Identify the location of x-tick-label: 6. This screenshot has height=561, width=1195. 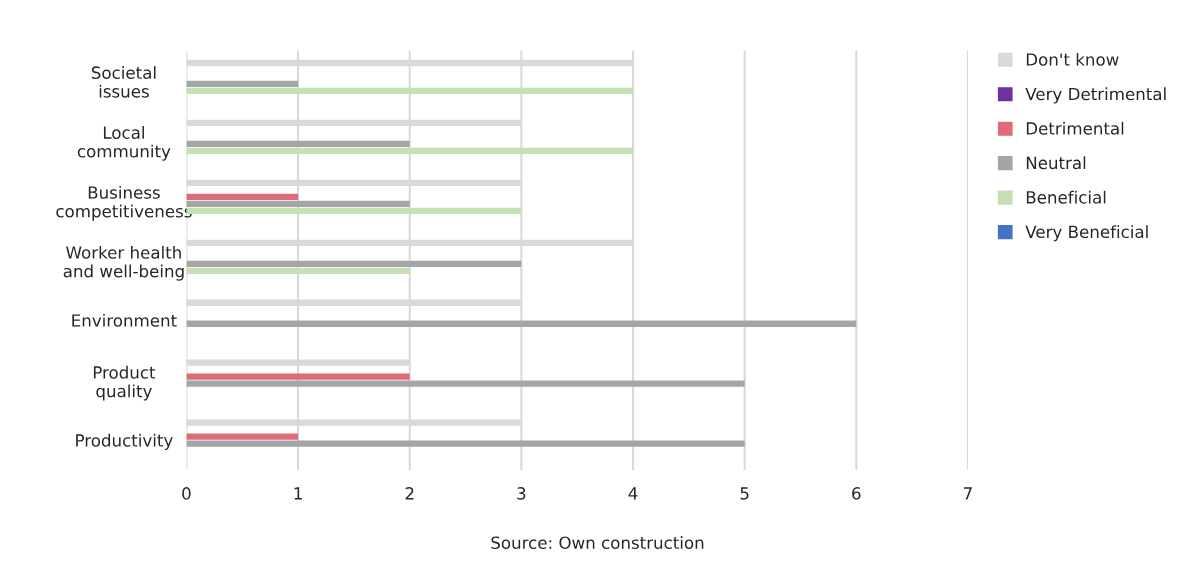
(856, 493).